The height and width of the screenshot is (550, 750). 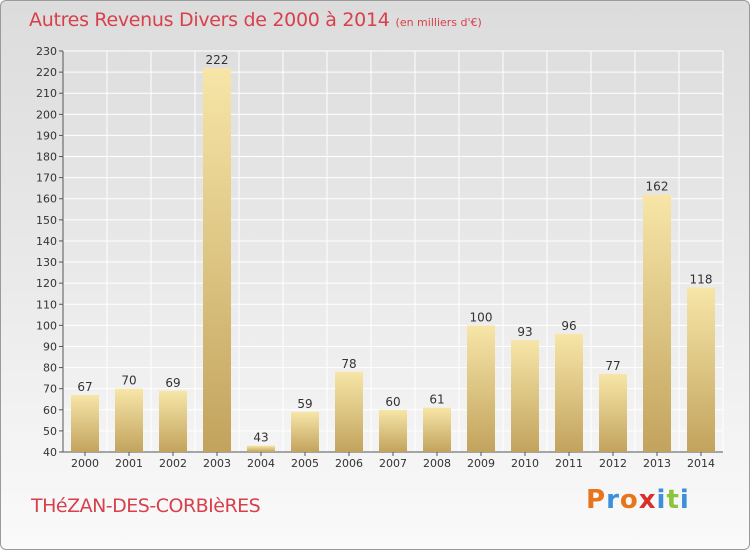 I want to click on y-tick-label: 230, so click(x=46, y=51).